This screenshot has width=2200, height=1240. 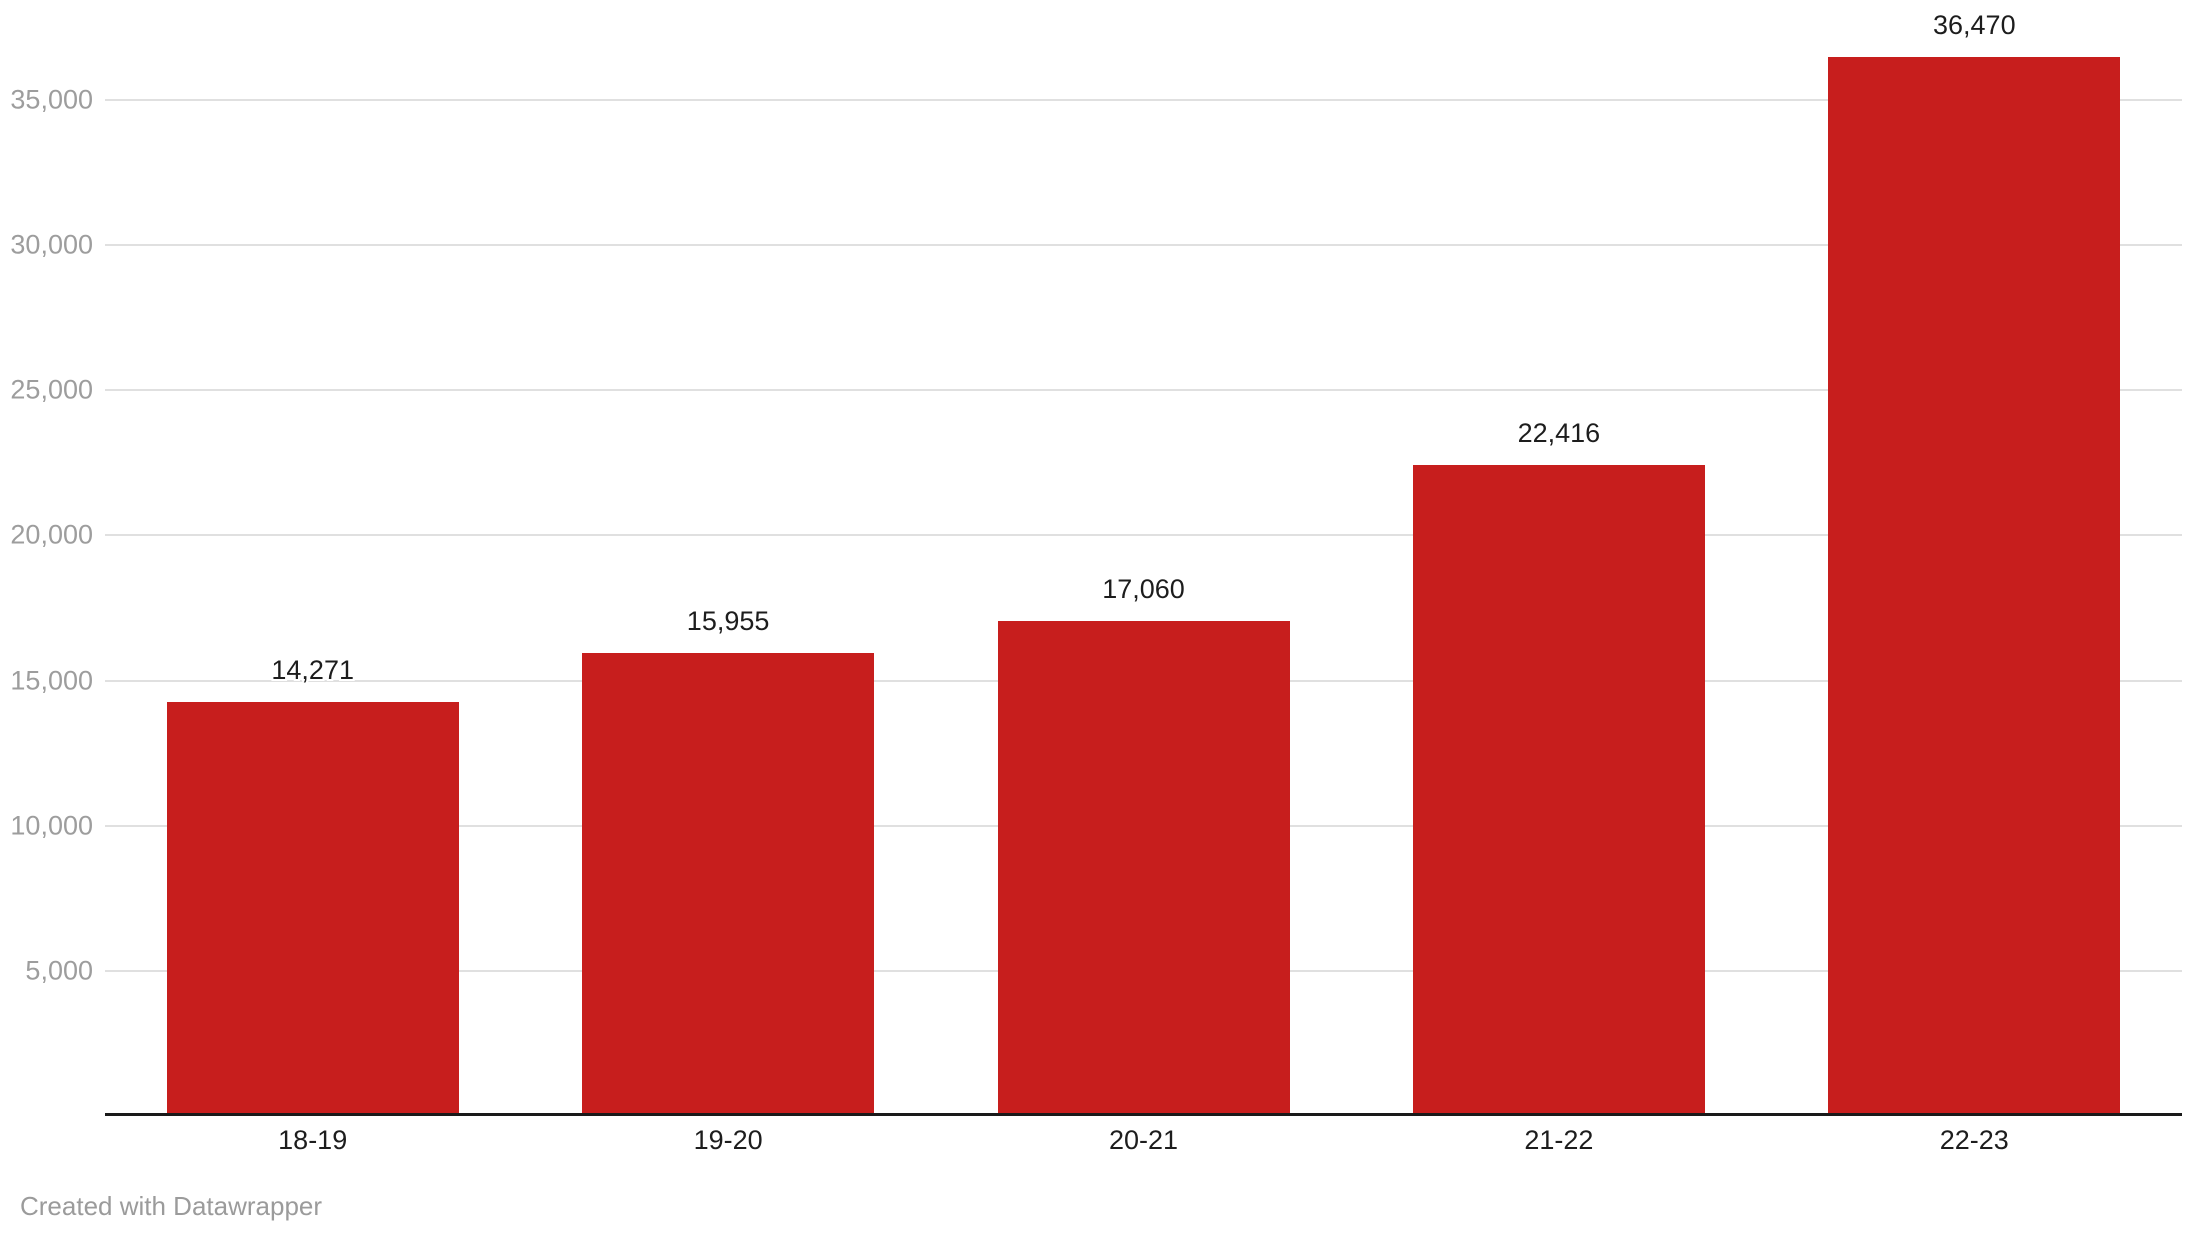 I want to click on x-axis-label: 21-22, so click(x=1559, y=1140).